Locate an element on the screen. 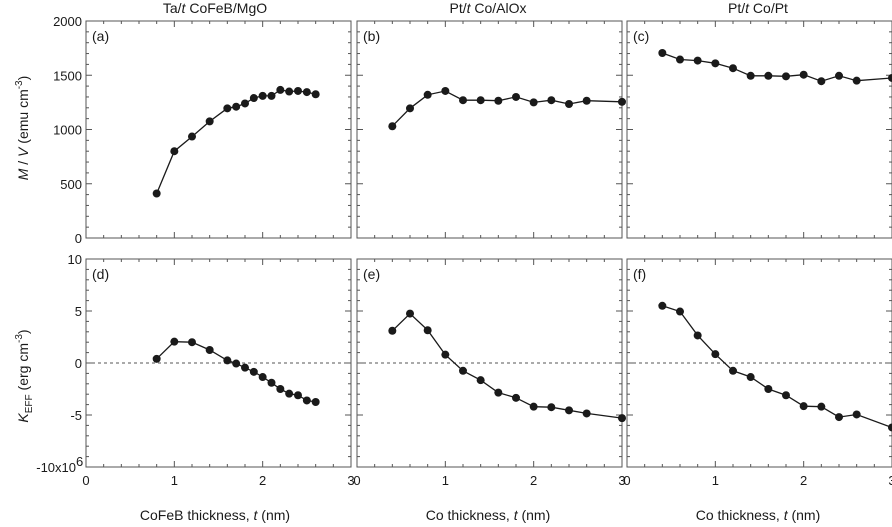 The height and width of the screenshot is (527, 892). panel-f: 0 1 2 3 (f) is located at coordinates (757, 373).